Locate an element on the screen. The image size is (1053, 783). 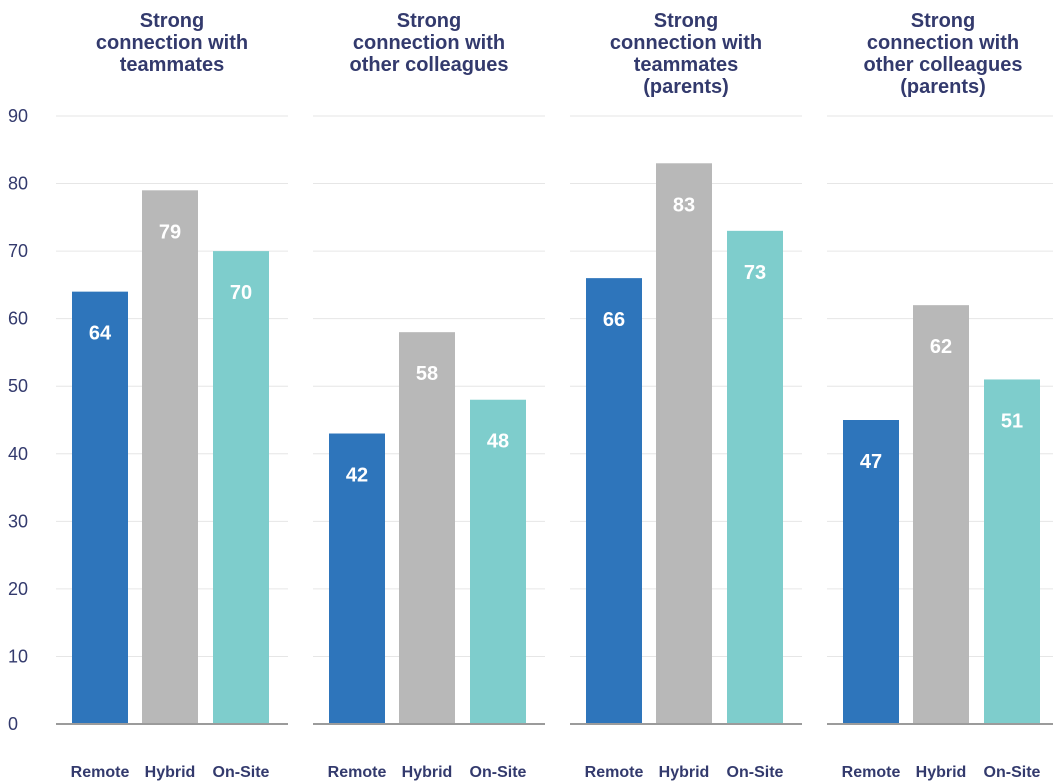
data-label: 42 is located at coordinates (357, 476).